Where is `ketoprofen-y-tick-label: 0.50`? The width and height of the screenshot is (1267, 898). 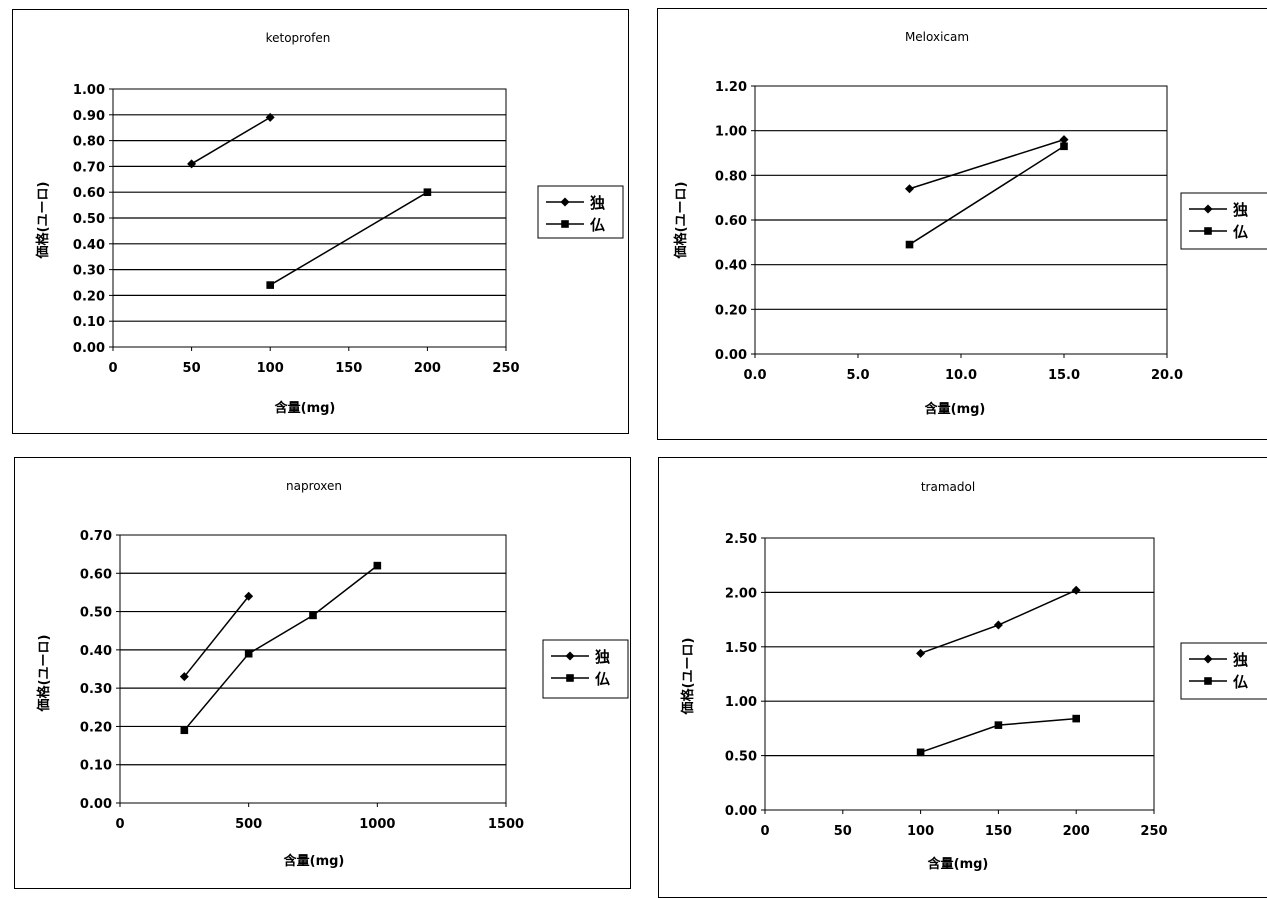
ketoprofen-y-tick-label: 0.50 is located at coordinates (89, 219).